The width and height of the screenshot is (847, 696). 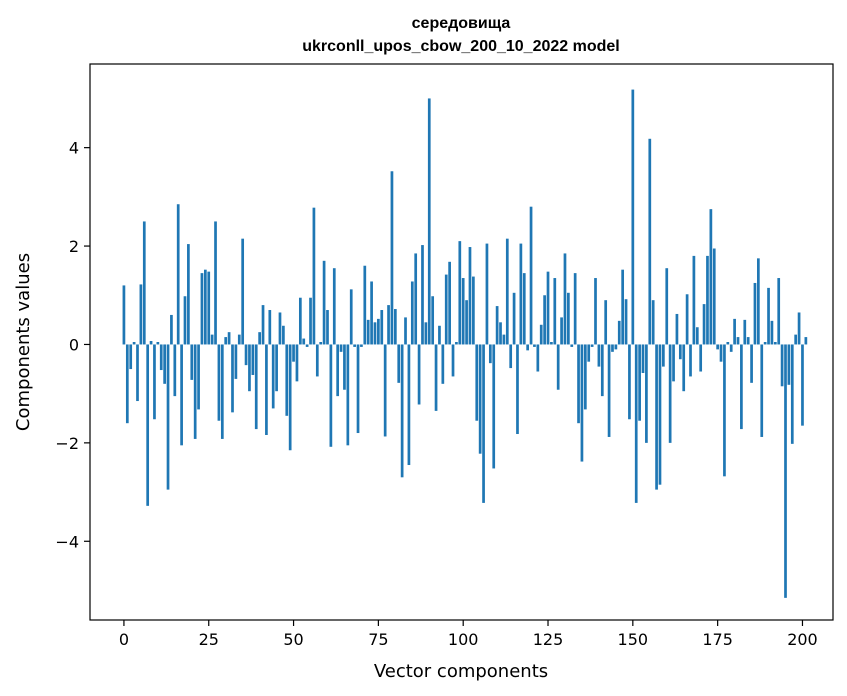 What do you see at coordinates (461, 23) in the screenshot?
I see `chart-title-line-1: середовища` at bounding box center [461, 23].